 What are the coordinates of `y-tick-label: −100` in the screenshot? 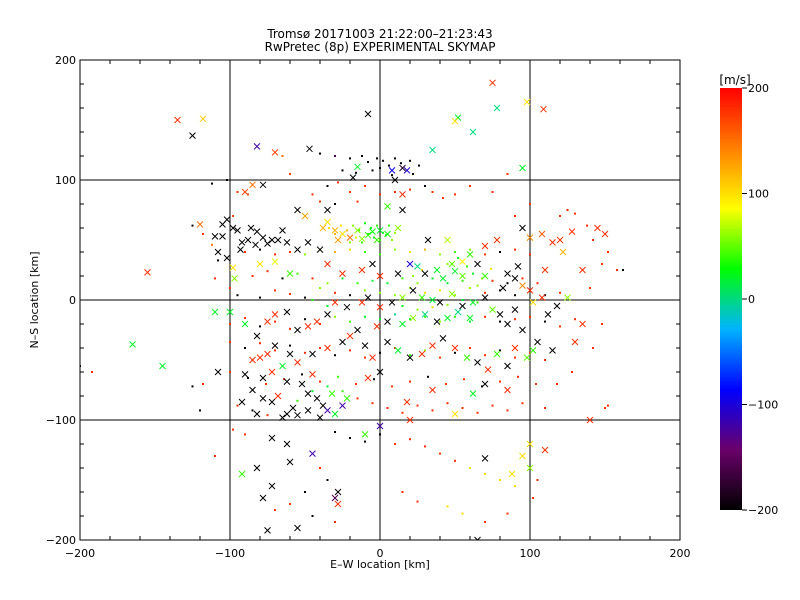 It's located at (61, 420).